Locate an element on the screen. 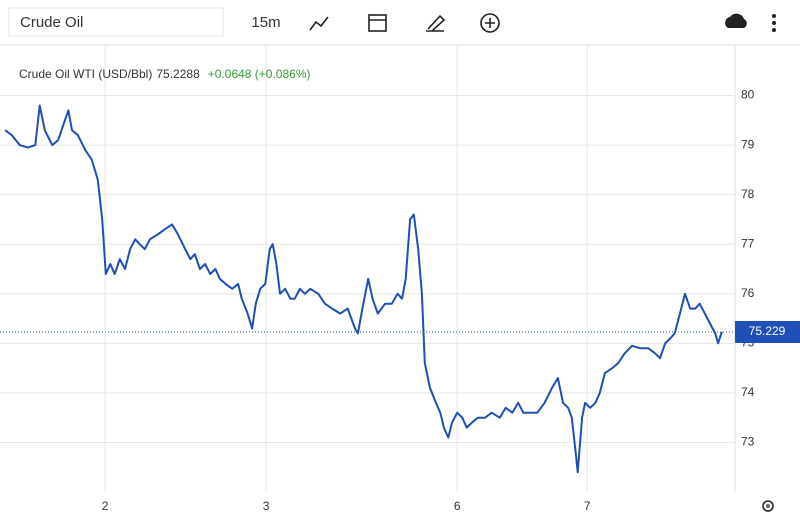  symbol: Crude Oil is located at coordinates (51, 22).